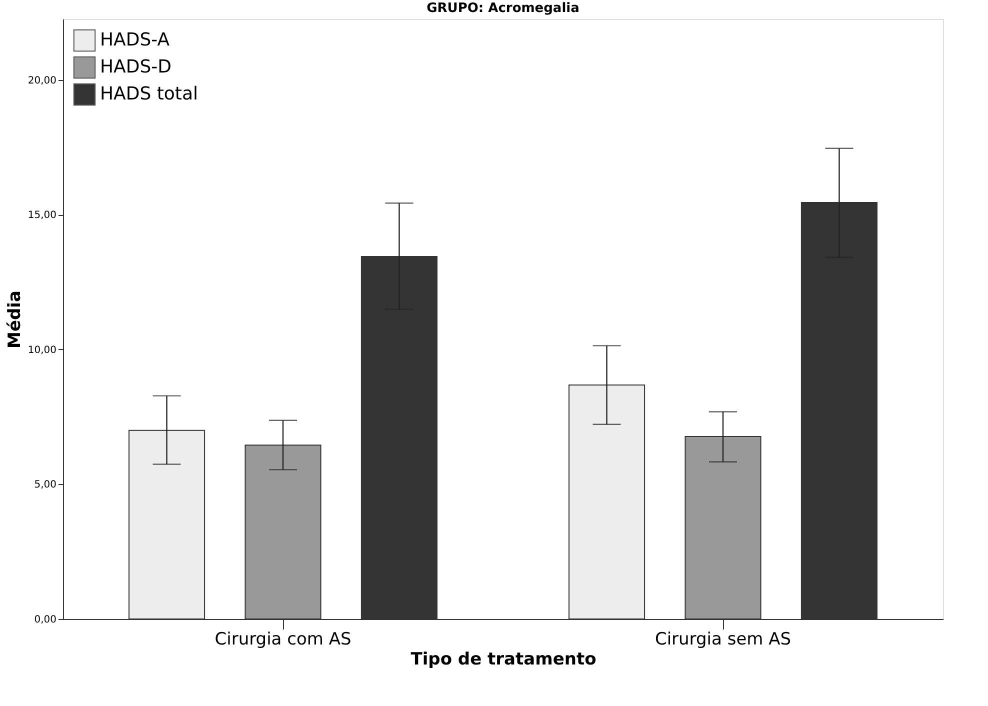 Image resolution: width=988 pixels, height=706 pixels. I want to click on y-tick-label: 5,00, so click(45, 485).